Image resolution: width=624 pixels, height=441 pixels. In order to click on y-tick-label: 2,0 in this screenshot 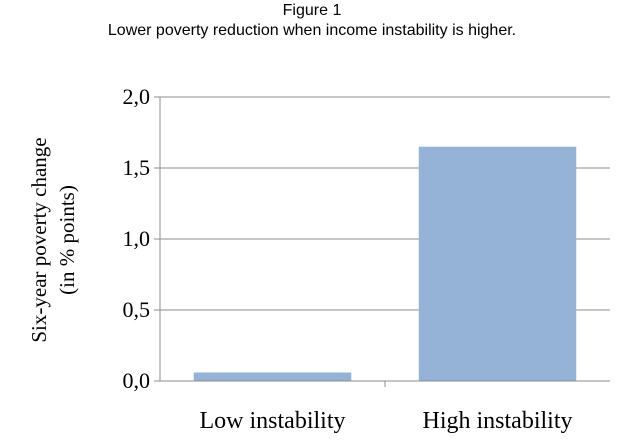, I will do `click(137, 96)`.